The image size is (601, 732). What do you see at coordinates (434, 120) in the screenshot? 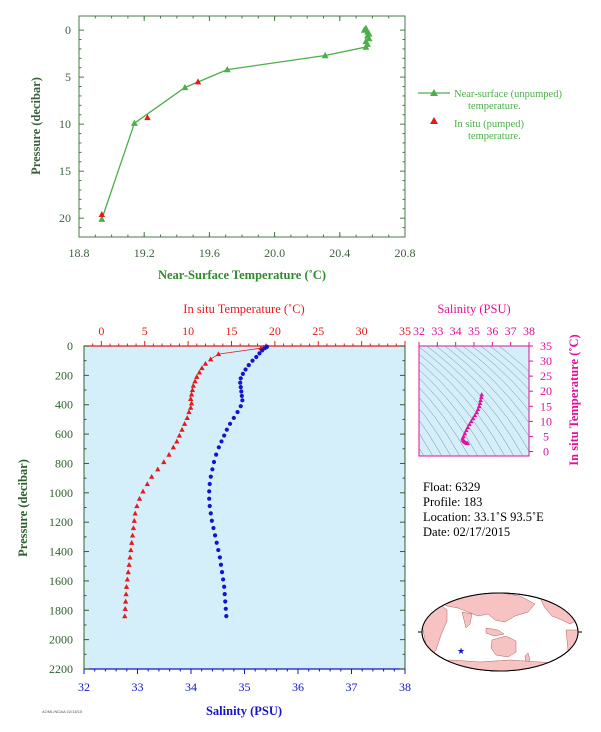
I see `legend-marker-pumped` at bounding box center [434, 120].